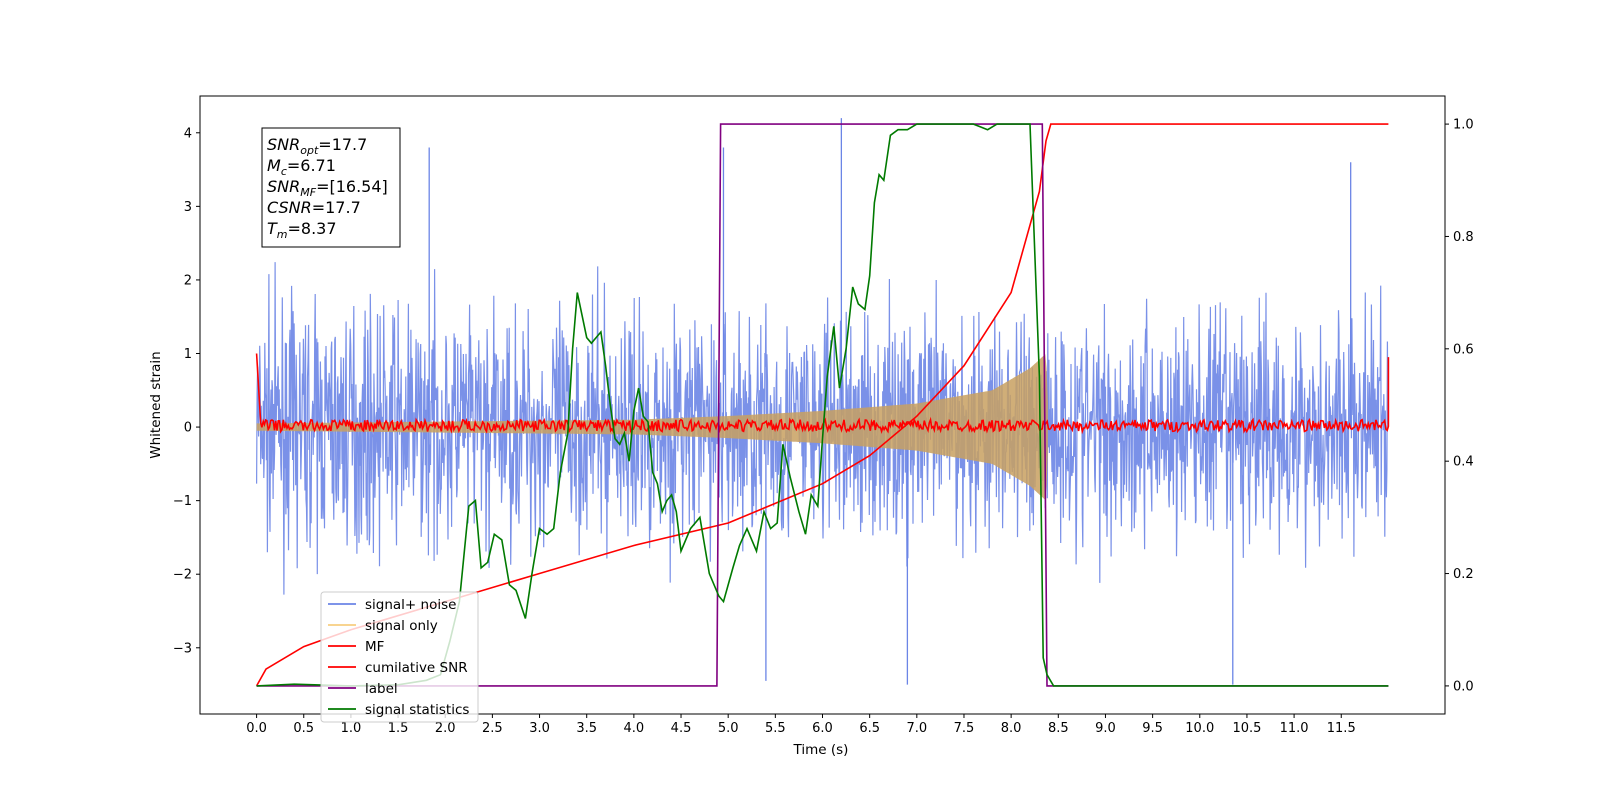 This screenshot has height=800, width=1600. Describe the element at coordinates (410, 605) in the screenshot. I see `legend-entry-label: signal+ noise` at that location.